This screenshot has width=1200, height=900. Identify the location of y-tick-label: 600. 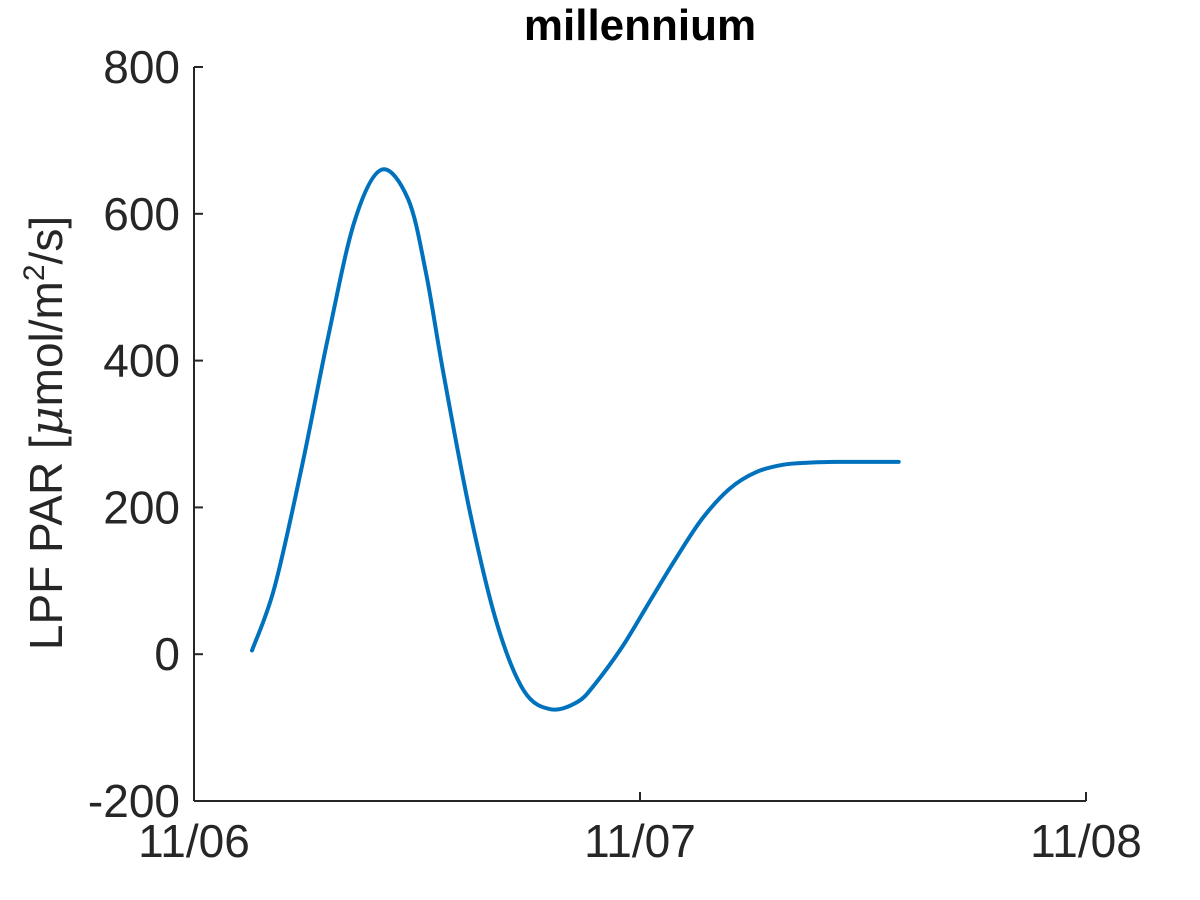
(141, 214).